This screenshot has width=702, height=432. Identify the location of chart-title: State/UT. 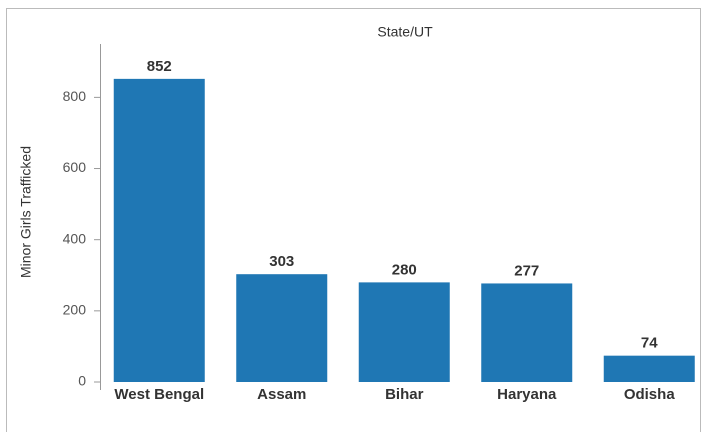
(405, 32).